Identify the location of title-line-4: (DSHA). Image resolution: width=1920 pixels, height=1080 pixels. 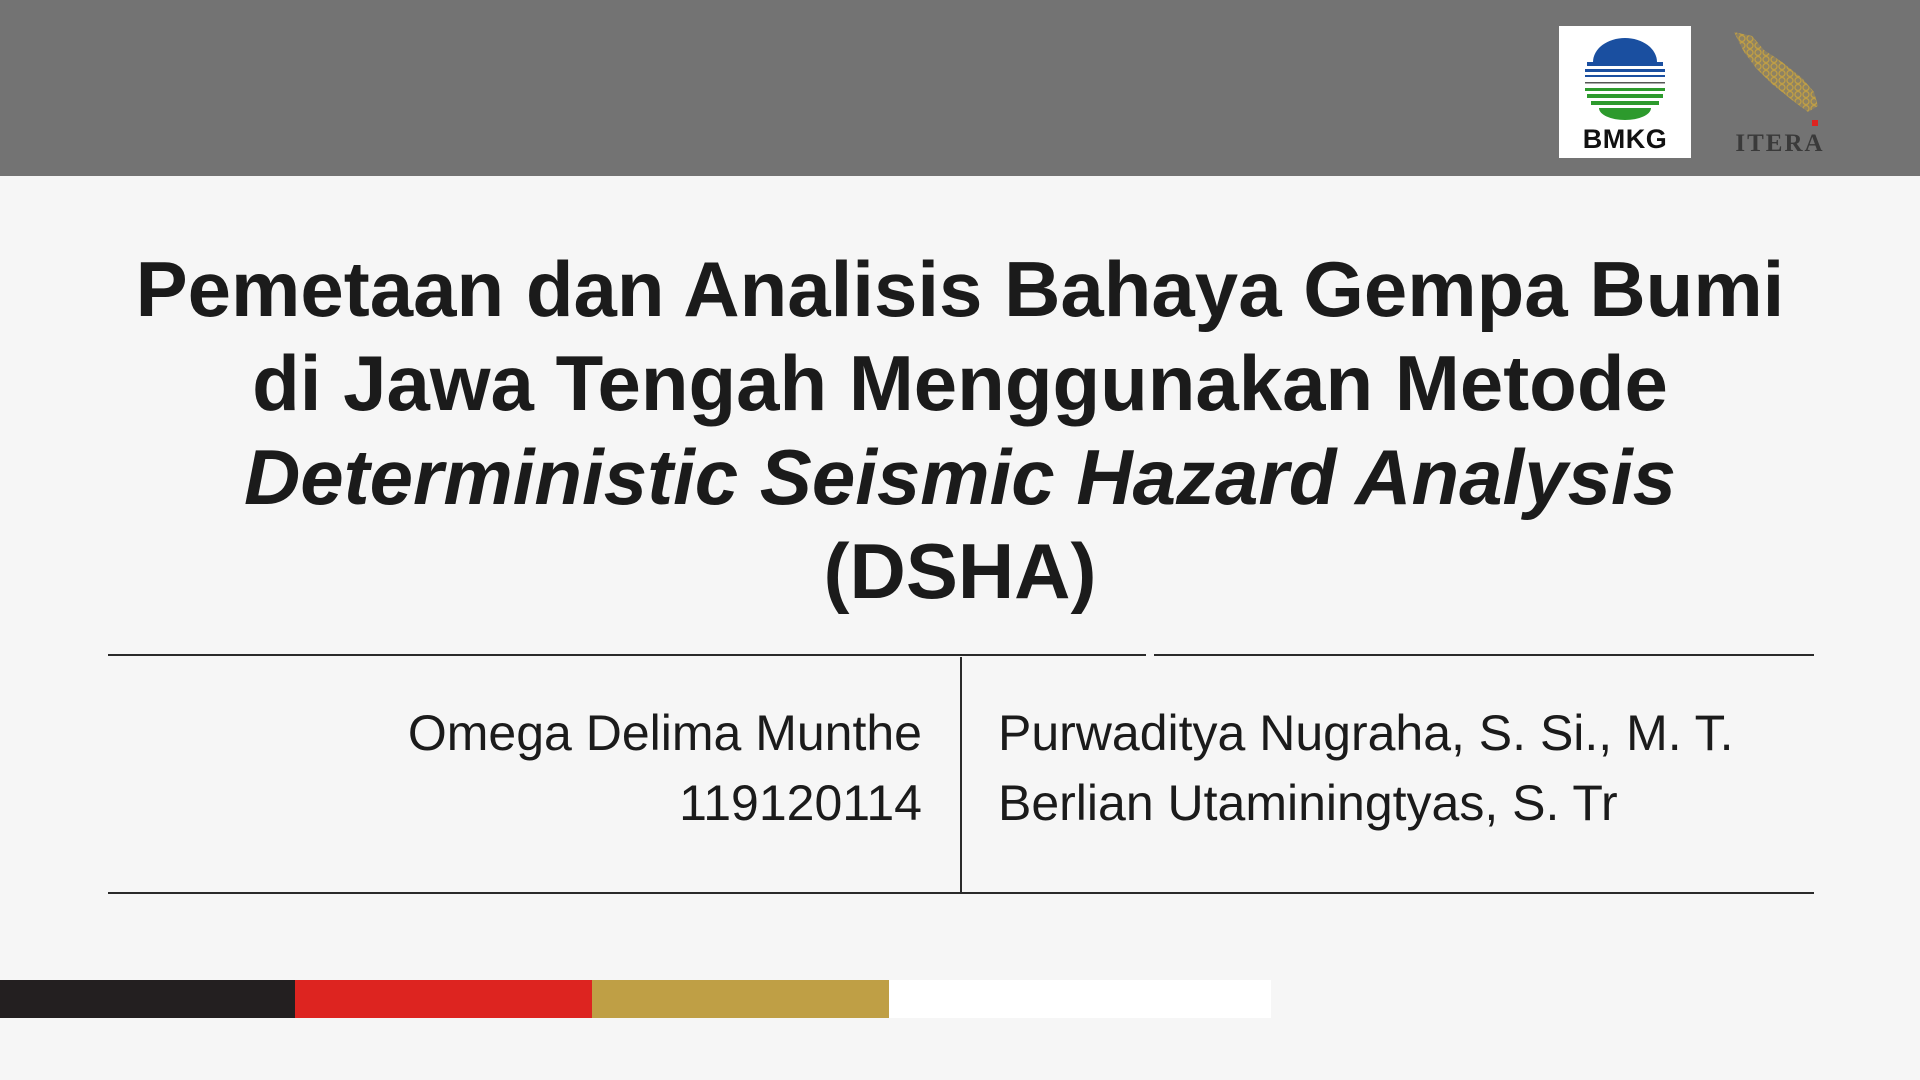
(960, 571).